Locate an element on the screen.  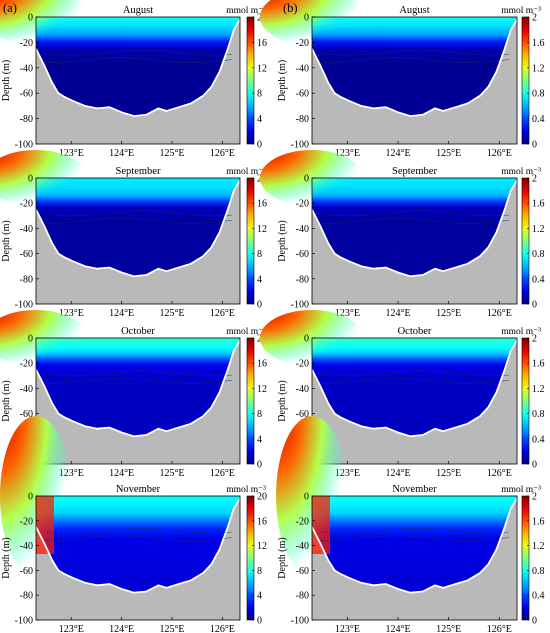
panel-title: August is located at coordinates (138, 10).